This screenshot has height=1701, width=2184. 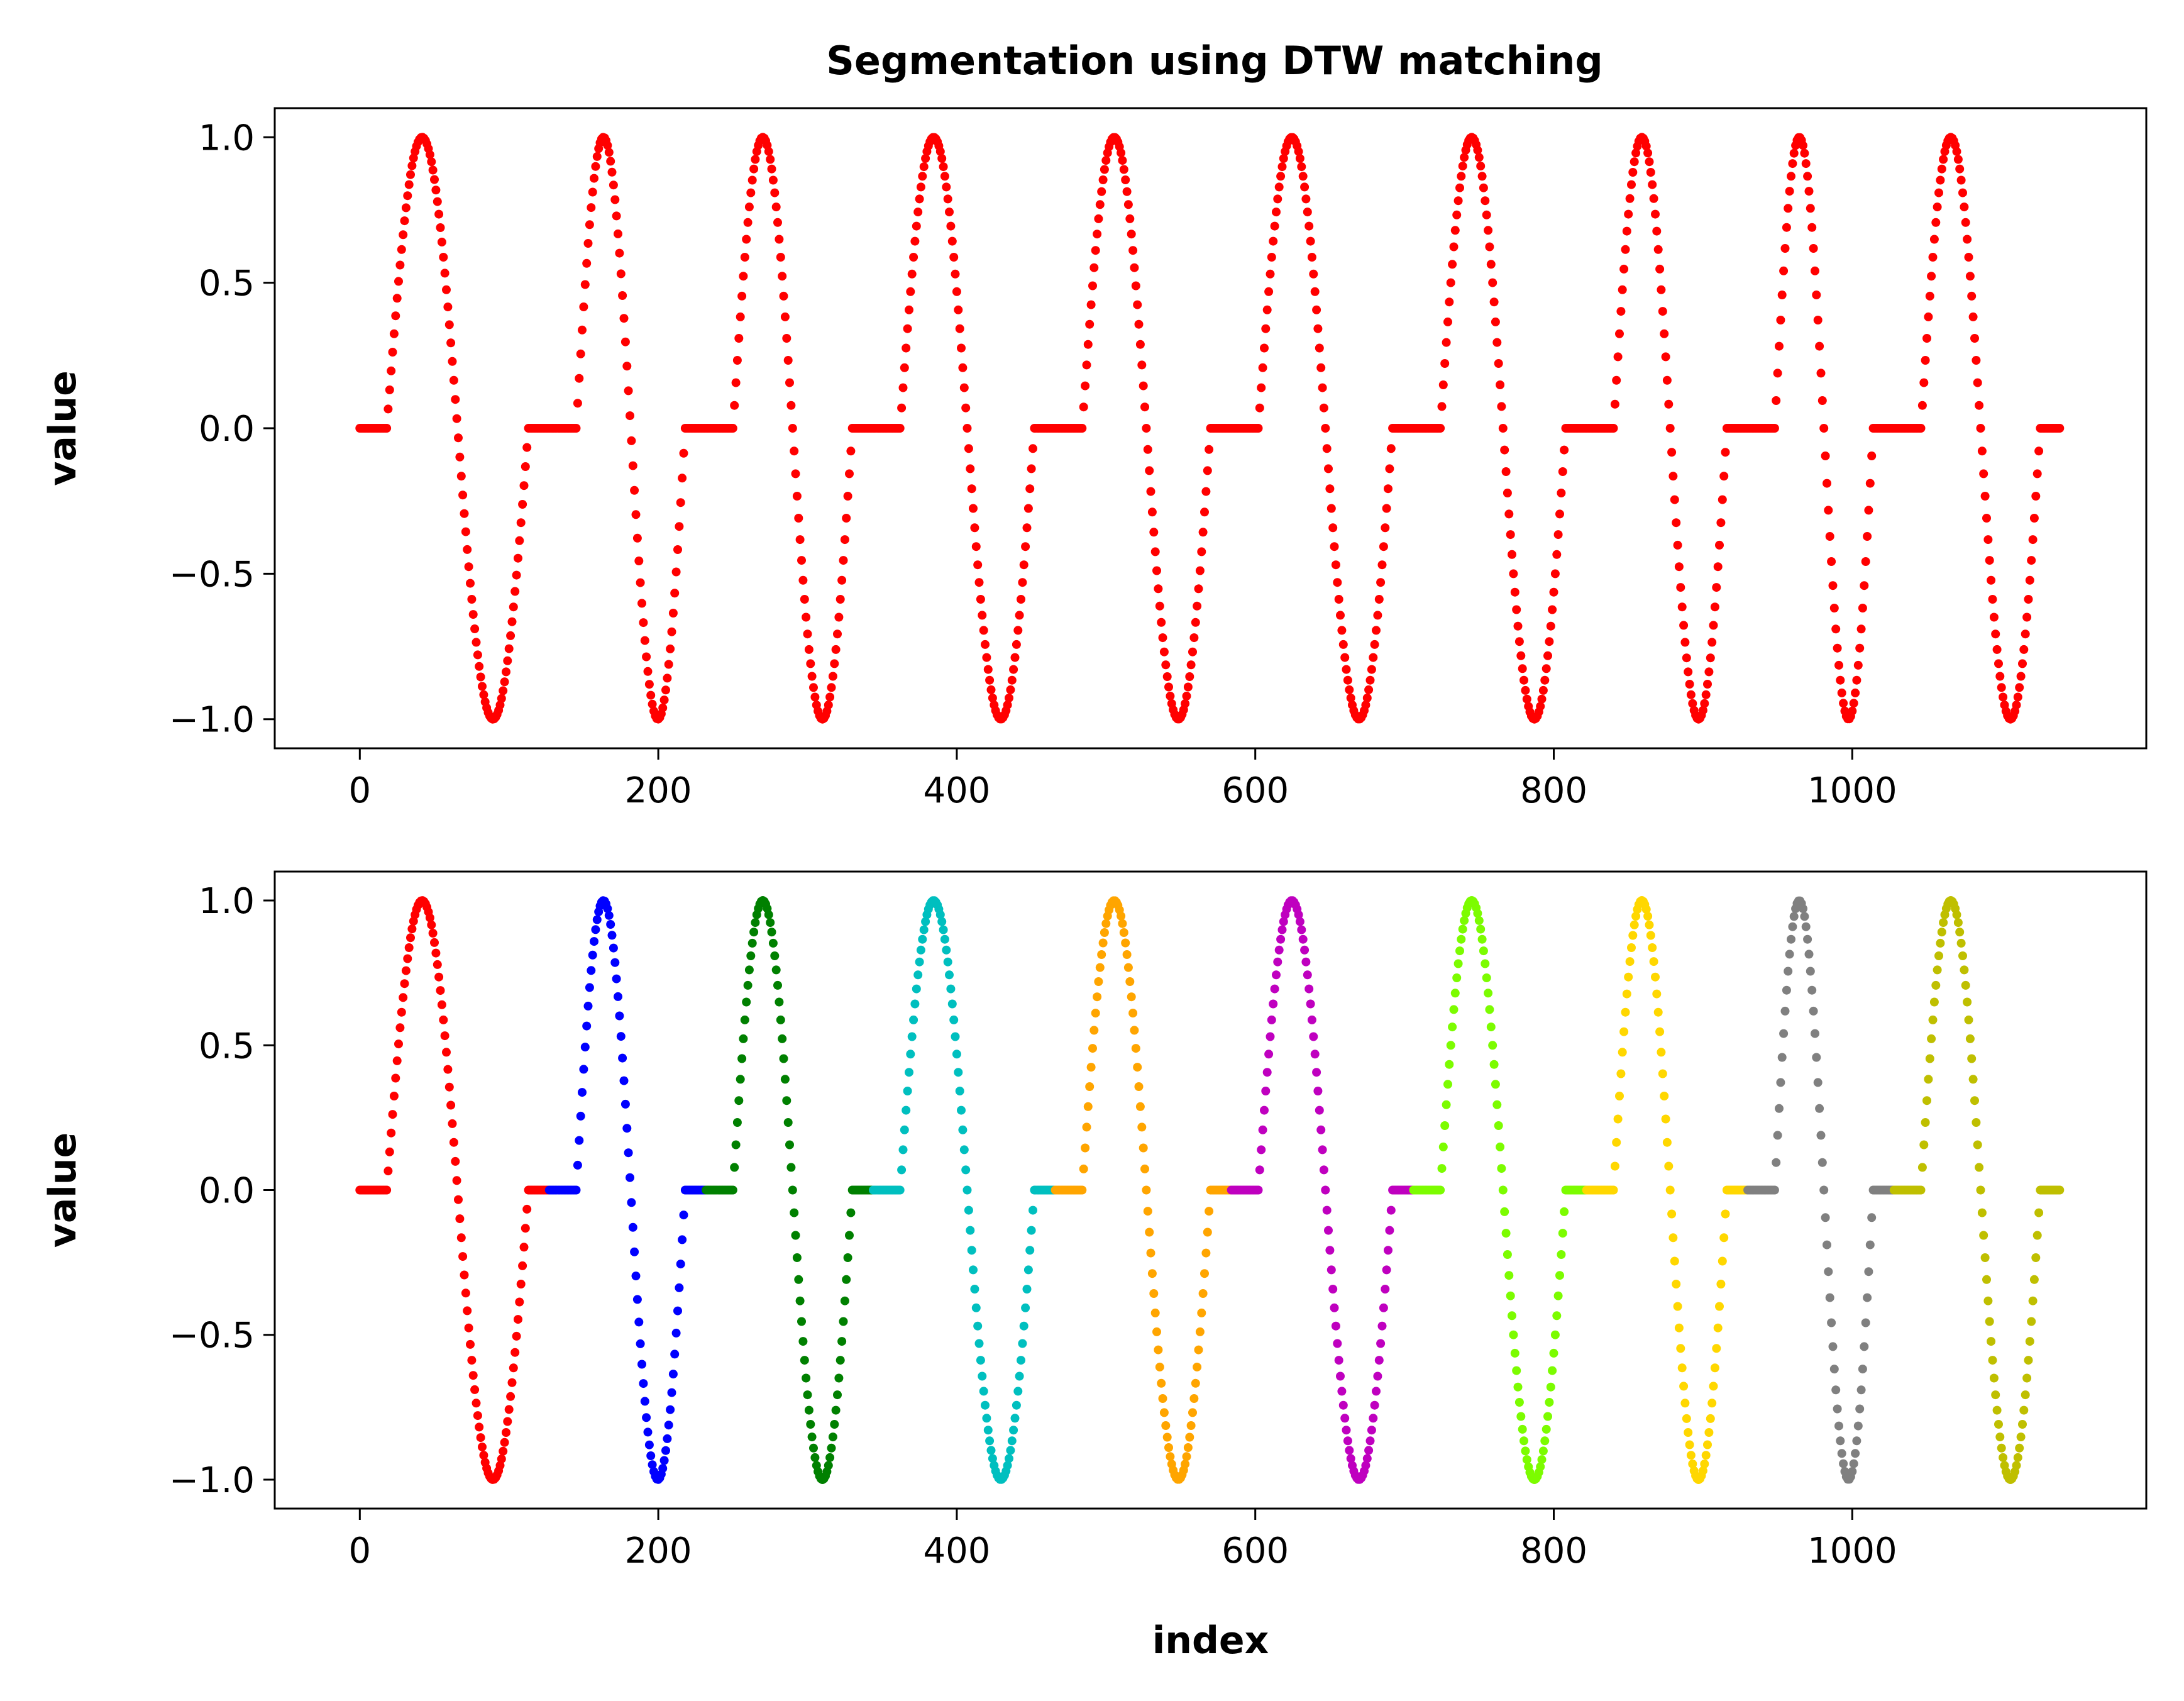 What do you see at coordinates (359, 791) in the screenshot?
I see `x-tick-label: 0` at bounding box center [359, 791].